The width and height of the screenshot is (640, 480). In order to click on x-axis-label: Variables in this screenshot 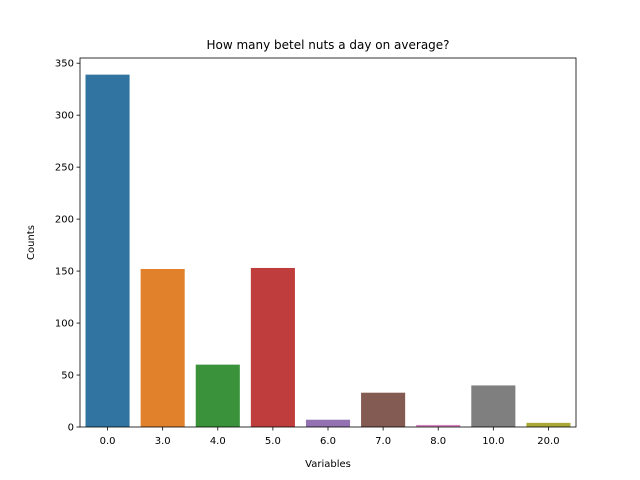, I will do `click(328, 464)`.